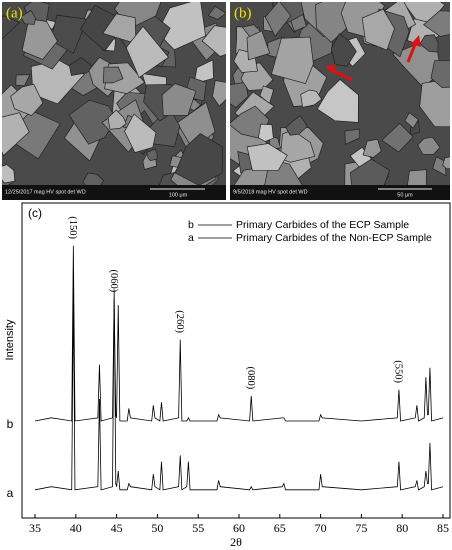 The width and height of the screenshot is (452, 550). I want to click on peak-label: (080), so click(250, 378).